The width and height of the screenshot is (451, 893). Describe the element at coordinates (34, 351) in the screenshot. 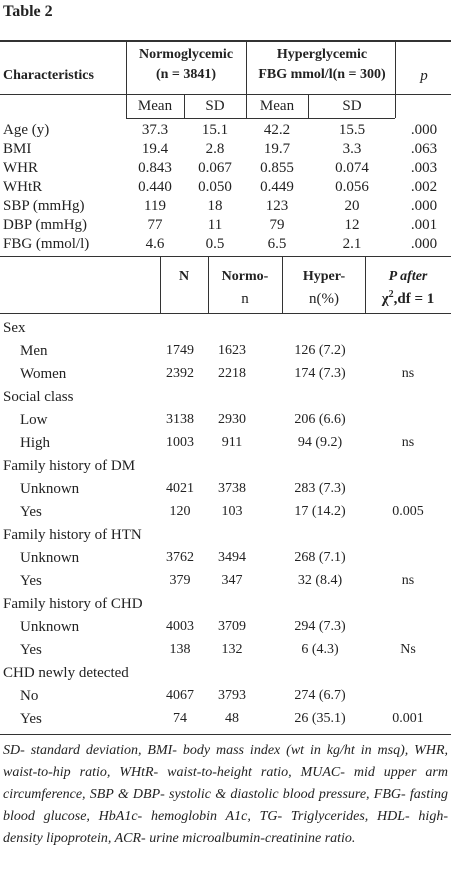

I see `row-label: Men` at that location.